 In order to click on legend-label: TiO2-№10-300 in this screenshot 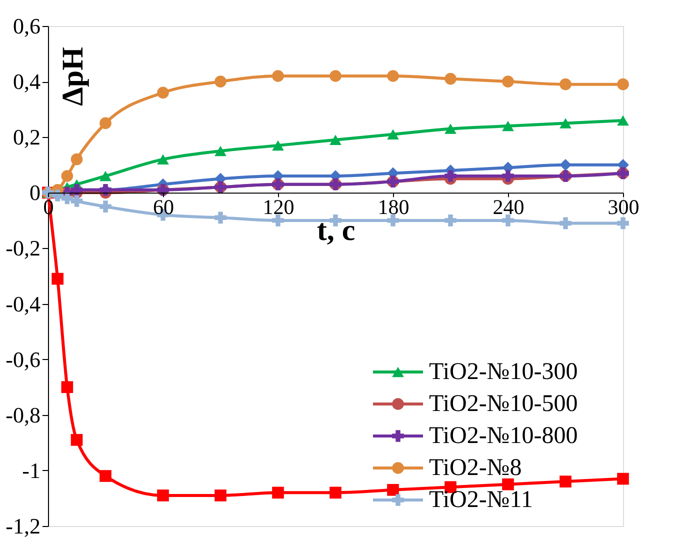, I will do `click(503, 372)`.